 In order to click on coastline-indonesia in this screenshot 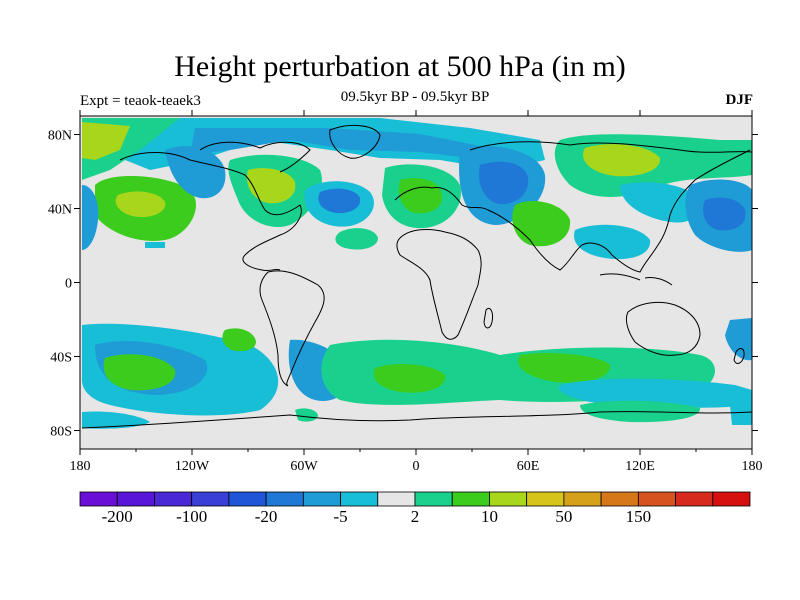, I will do `click(636, 279)`.